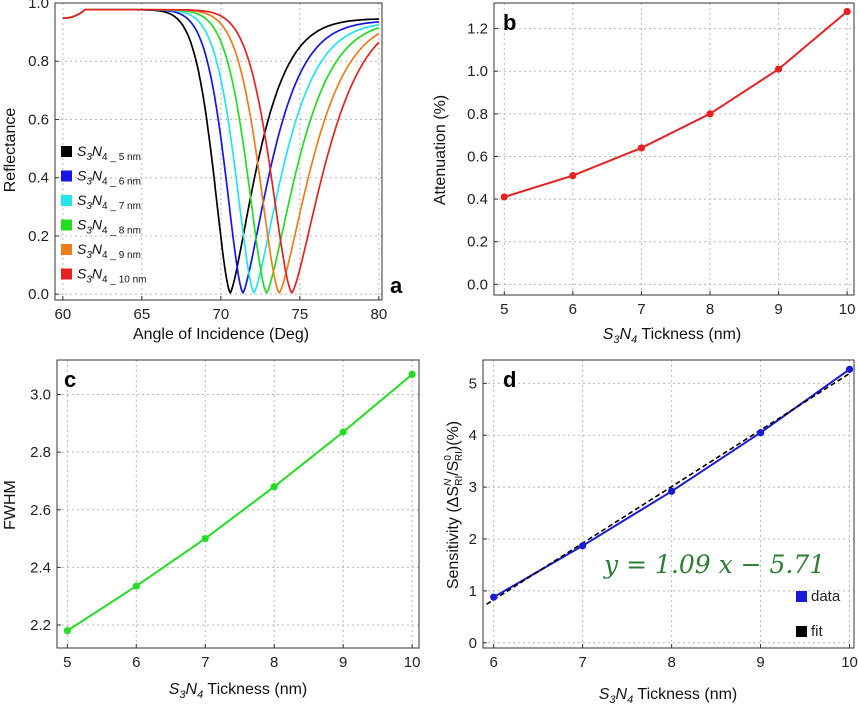 This screenshot has width=858, height=707. Describe the element at coordinates (473, 487) in the screenshot. I see `pd-y-tick-label: 3` at that location.